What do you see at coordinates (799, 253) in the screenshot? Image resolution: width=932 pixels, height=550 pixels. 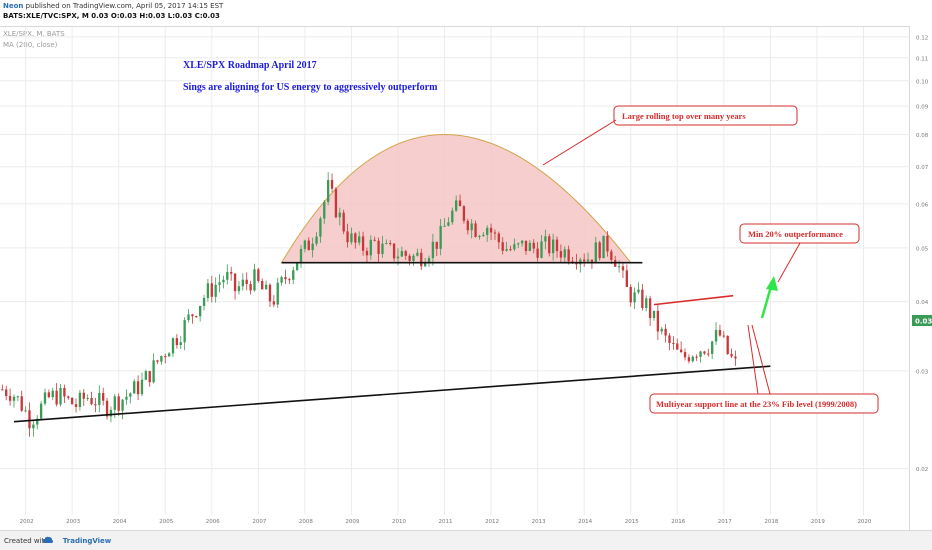 I see `callout-min: Min 20% outperformance` at bounding box center [799, 253].